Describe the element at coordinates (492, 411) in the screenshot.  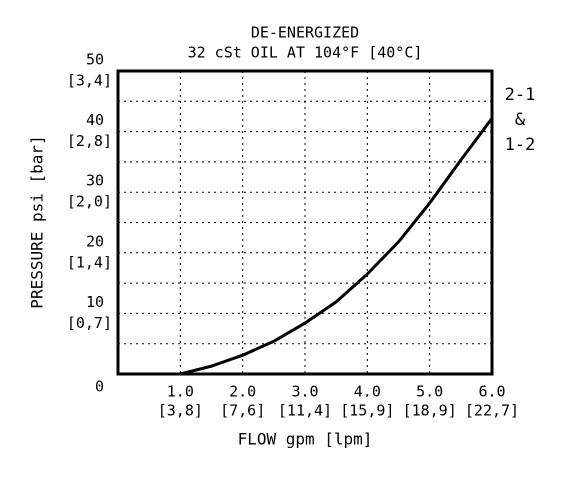
I see `x-tick-secondary-label: [22,7]` at that location.